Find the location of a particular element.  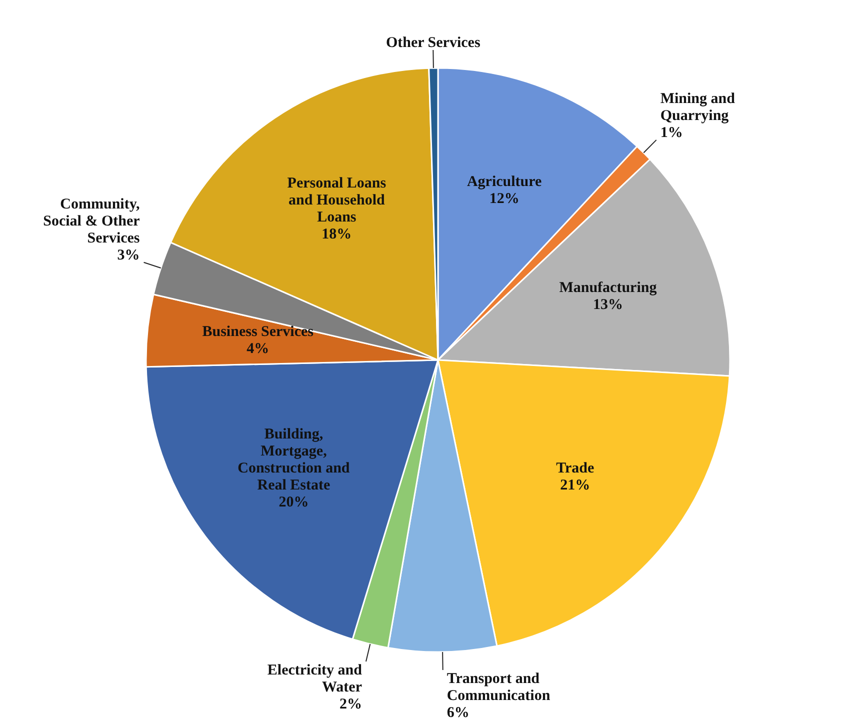

data-label: 3% is located at coordinates (128, 256).